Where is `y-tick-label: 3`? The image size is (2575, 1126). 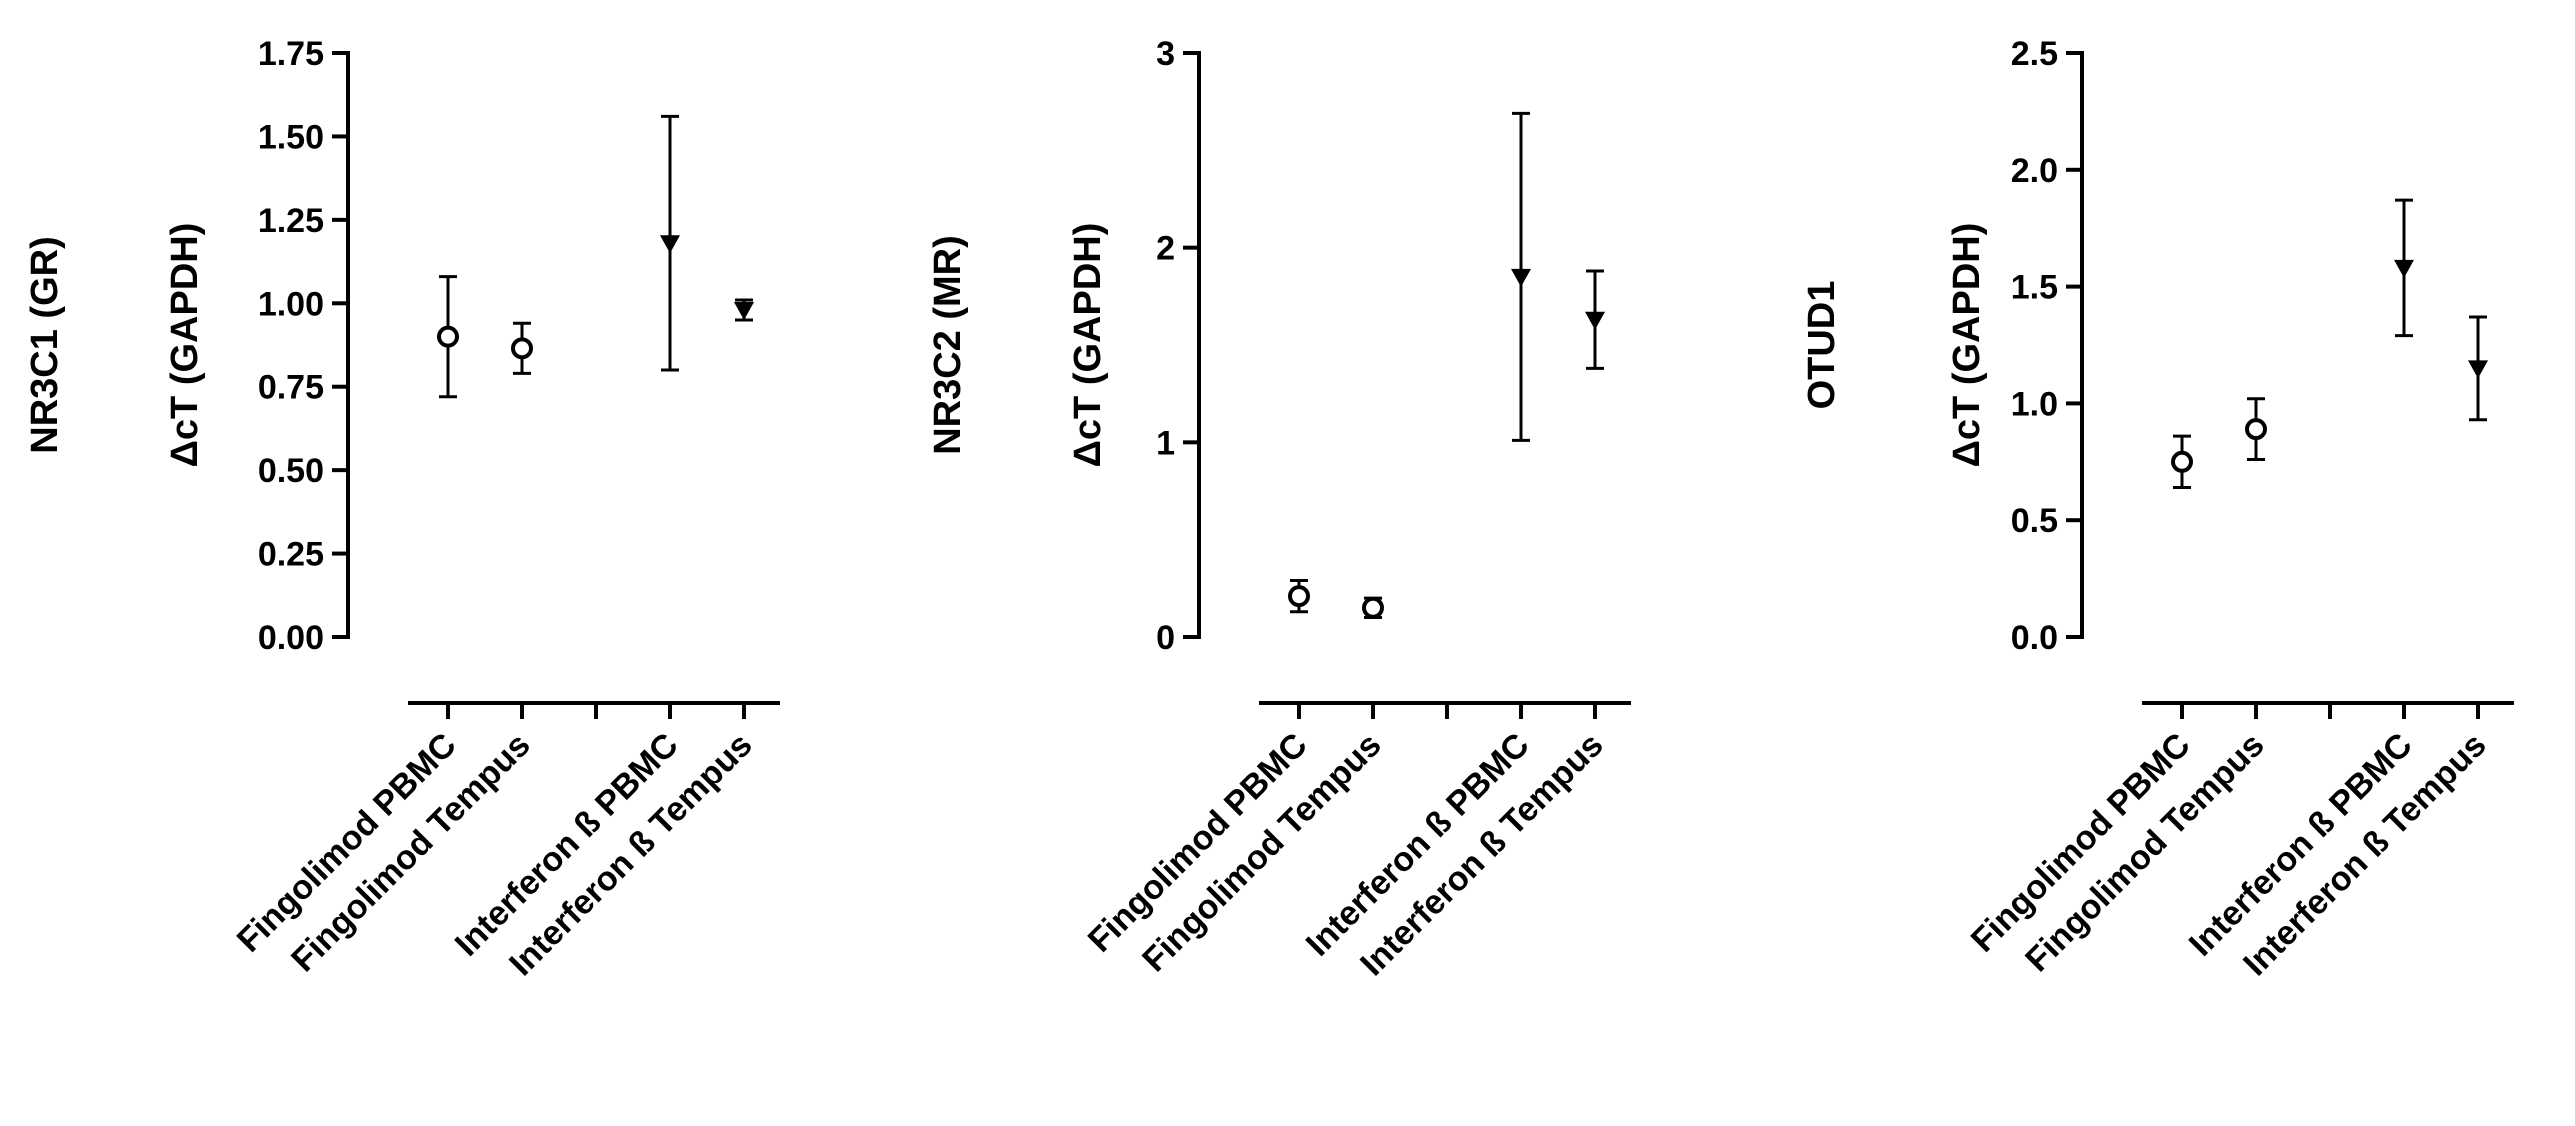 y-tick-label: 3 is located at coordinates (1165, 54).